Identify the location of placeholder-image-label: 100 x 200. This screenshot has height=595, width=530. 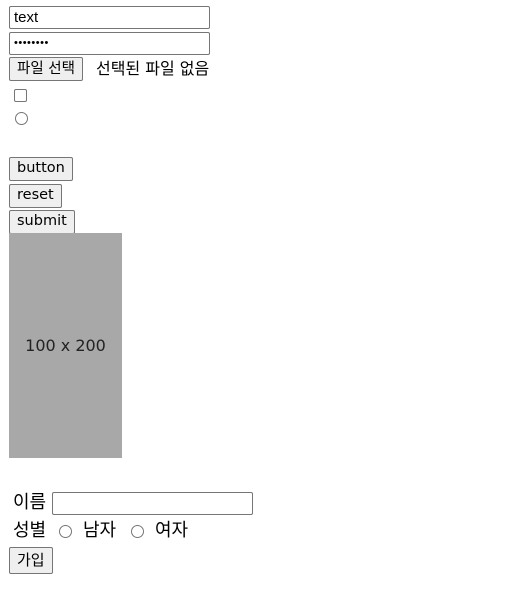
(65, 345).